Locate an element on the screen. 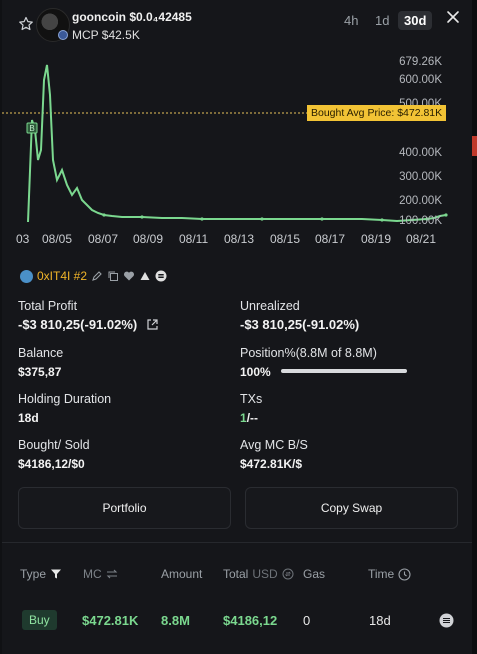 The width and height of the screenshot is (477, 654). clock-icon is located at coordinates (404, 574).